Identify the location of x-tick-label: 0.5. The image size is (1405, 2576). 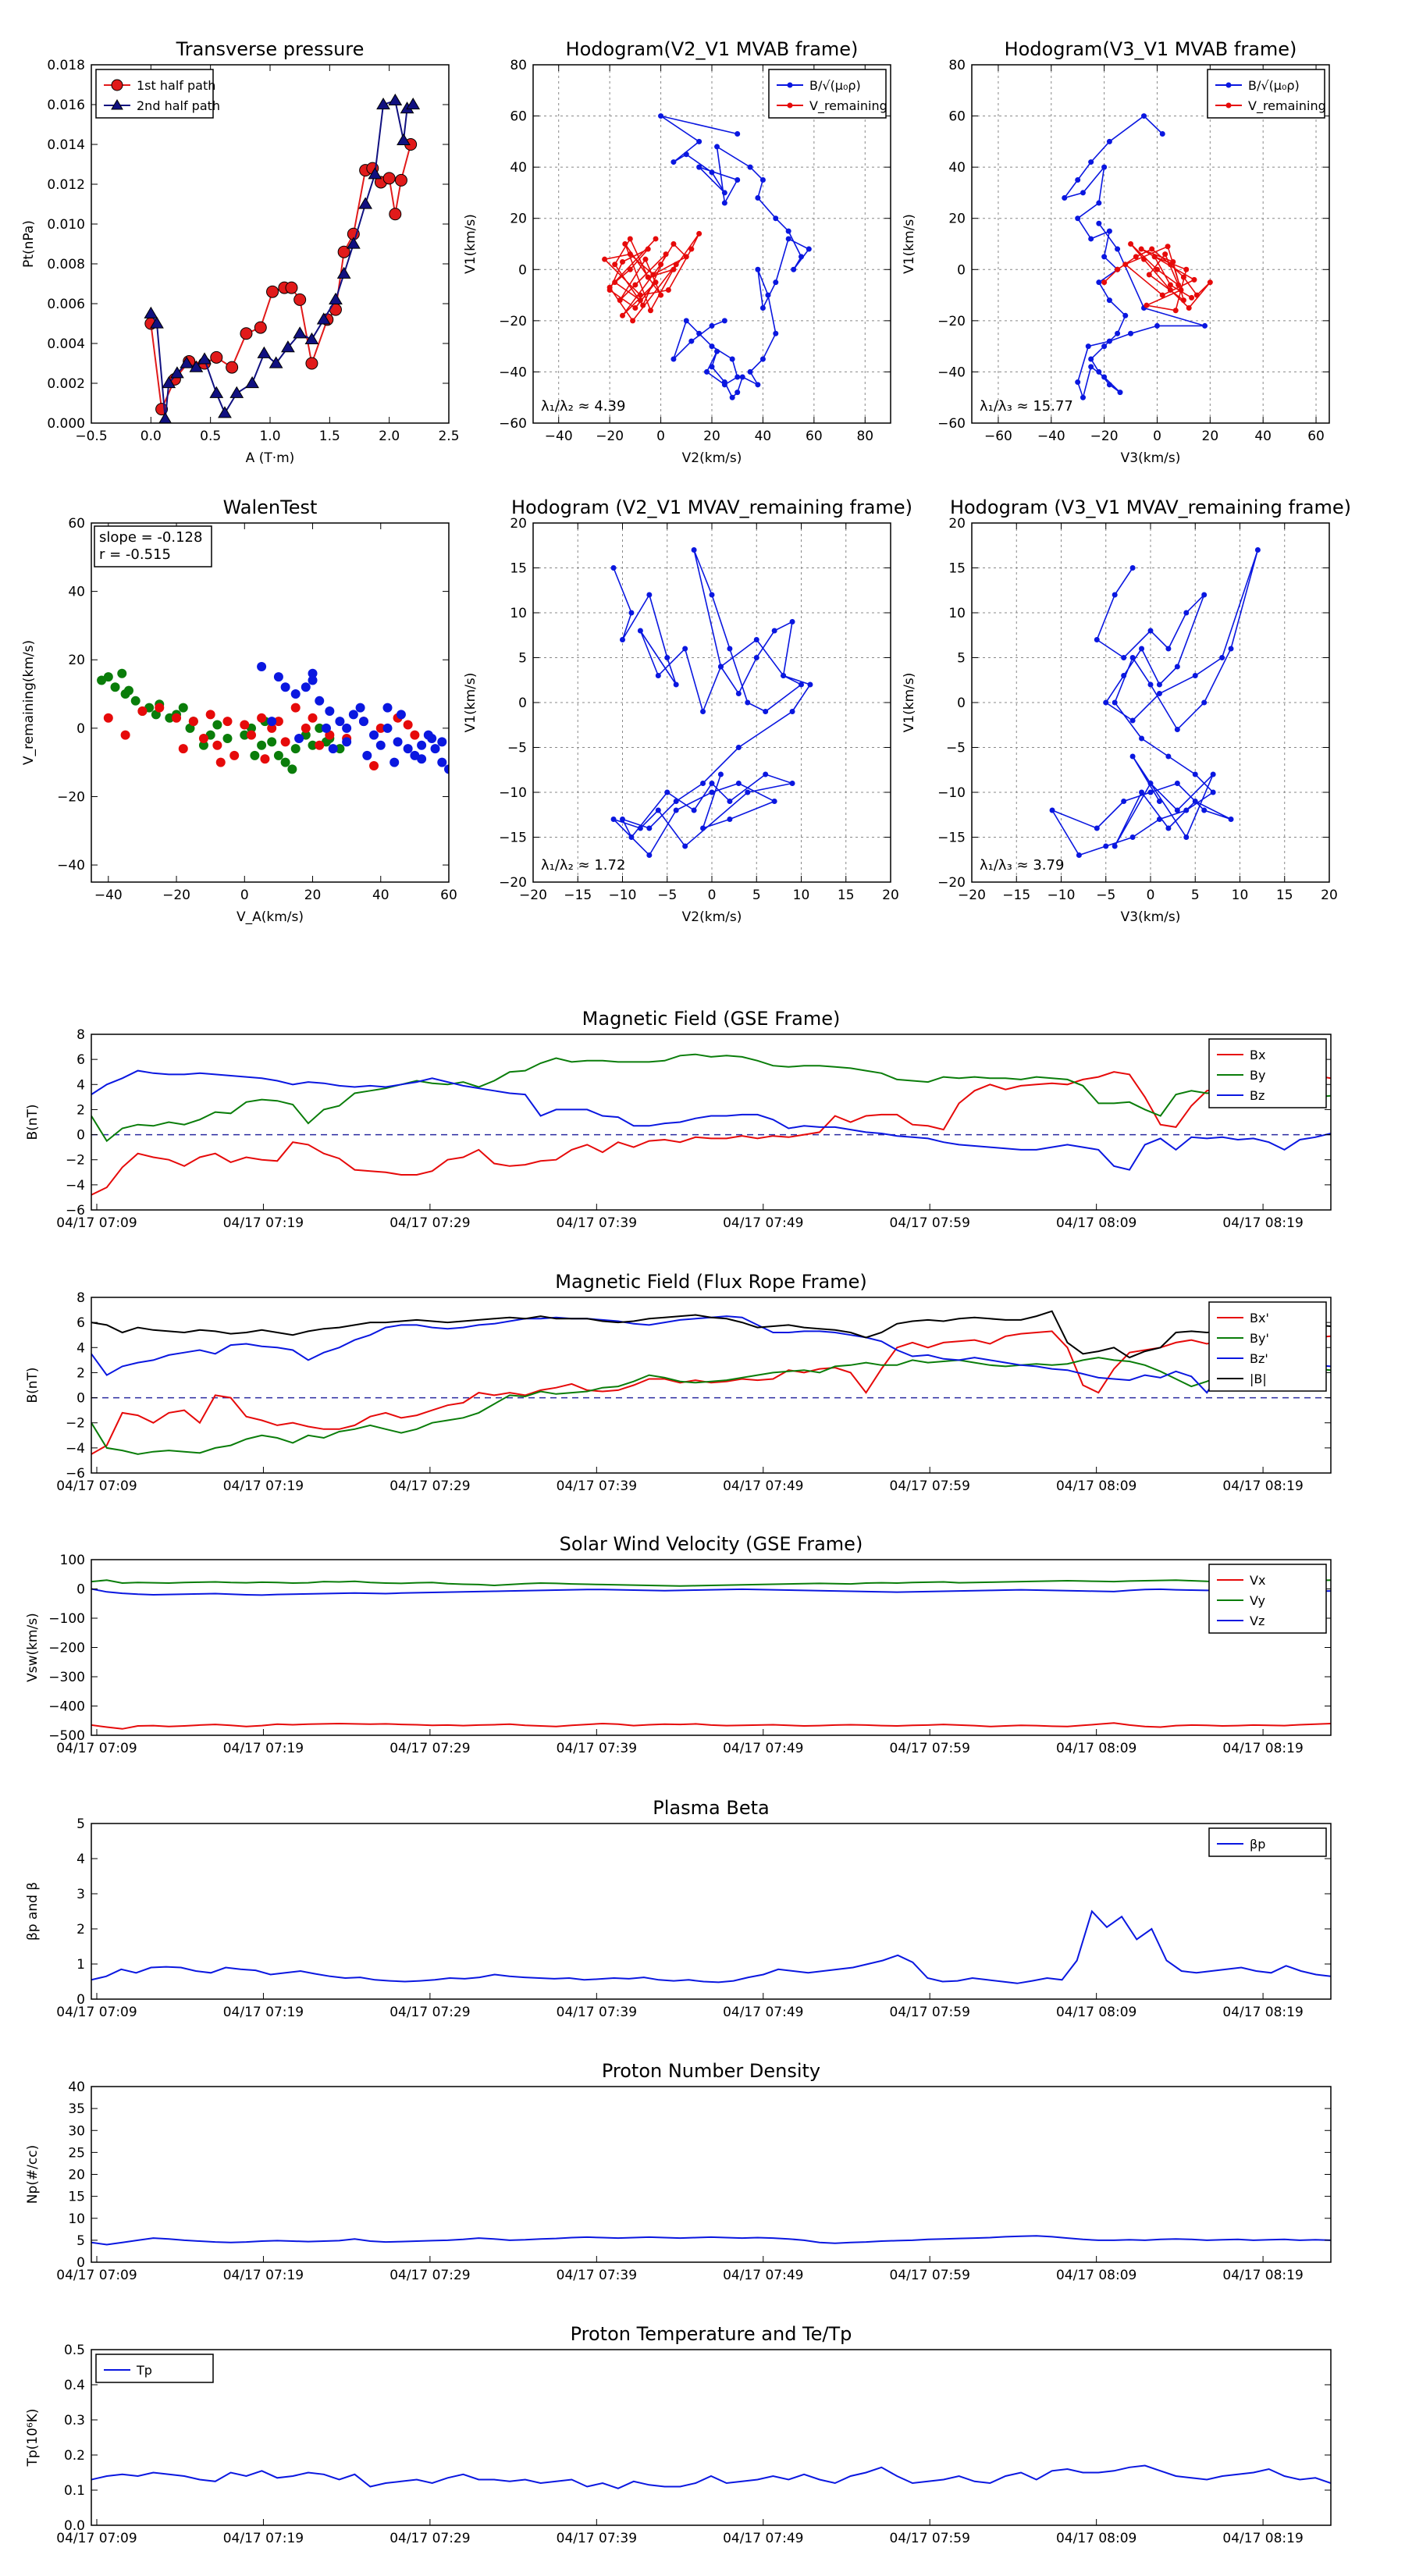
(210, 436).